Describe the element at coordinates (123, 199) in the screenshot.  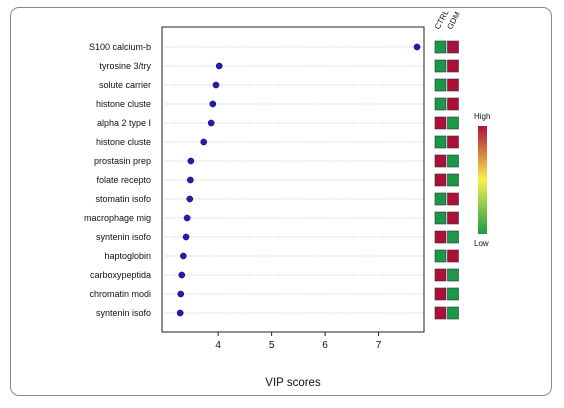
I see `row-label: stomatin isofo` at that location.